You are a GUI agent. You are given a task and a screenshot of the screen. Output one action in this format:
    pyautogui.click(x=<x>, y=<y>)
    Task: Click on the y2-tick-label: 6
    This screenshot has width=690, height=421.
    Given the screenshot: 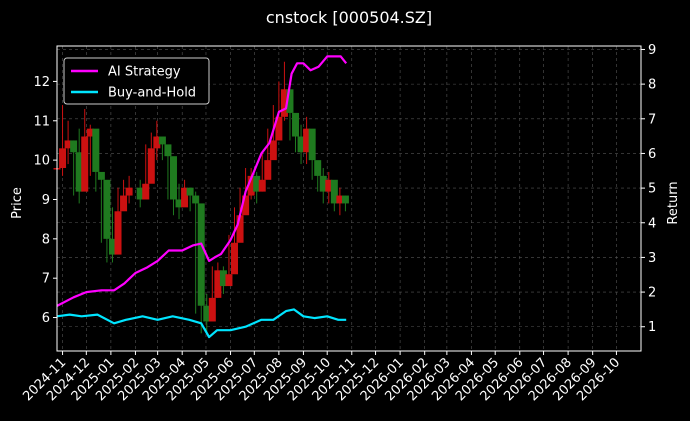 What is the action you would take?
    pyautogui.click(x=652, y=154)
    